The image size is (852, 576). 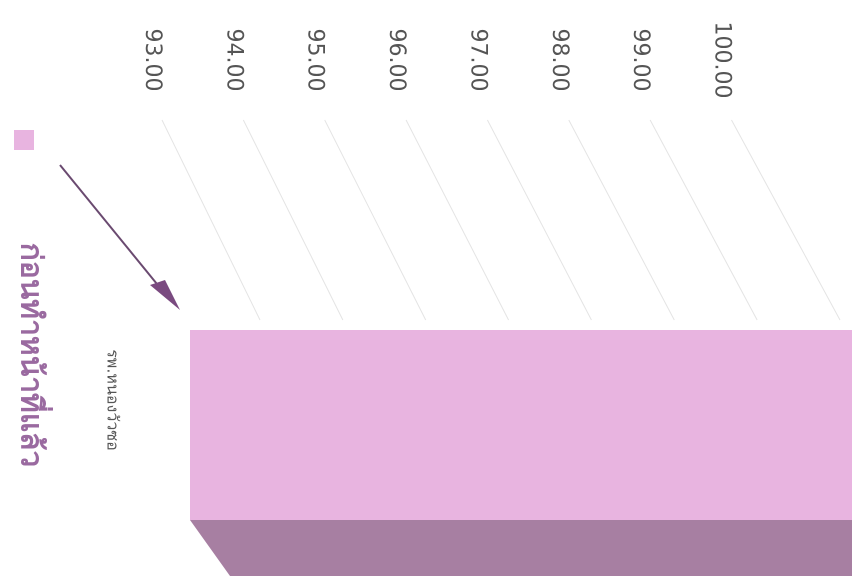 What do you see at coordinates (24, 140) in the screenshot?
I see `legend-swatch` at bounding box center [24, 140].